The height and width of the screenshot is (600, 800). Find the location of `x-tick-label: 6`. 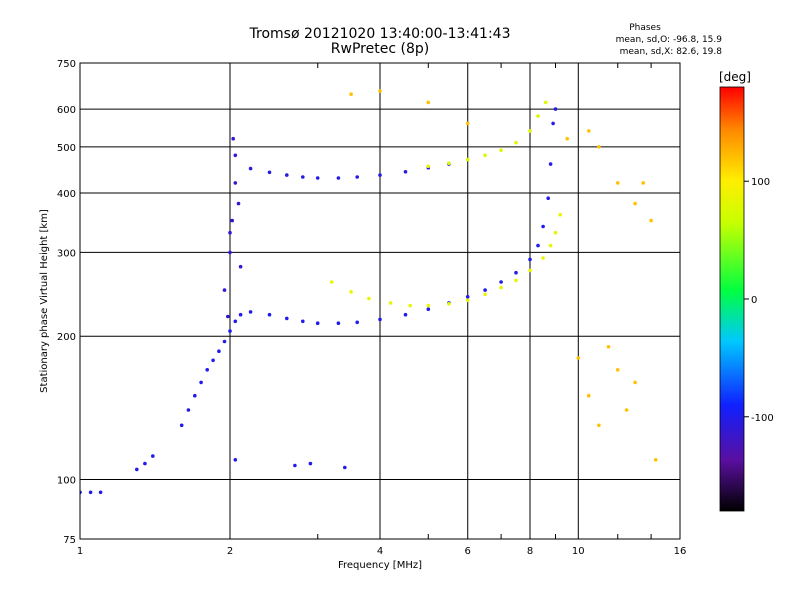

x-tick-label: 6 is located at coordinates (468, 551).